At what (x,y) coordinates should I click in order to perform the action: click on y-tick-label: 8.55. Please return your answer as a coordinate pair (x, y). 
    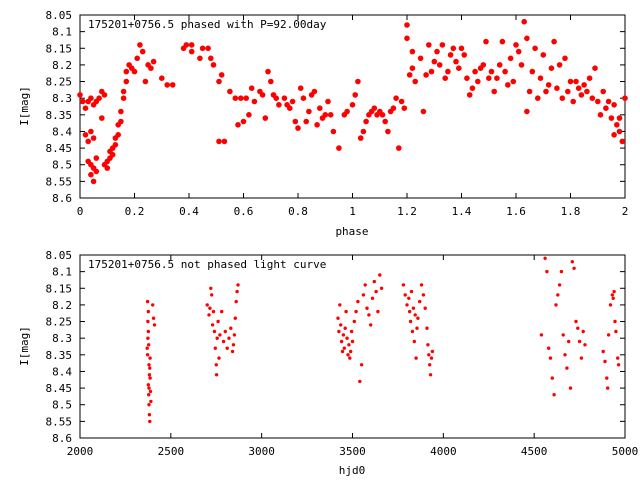
    Looking at the image, I should click on (59, 181).